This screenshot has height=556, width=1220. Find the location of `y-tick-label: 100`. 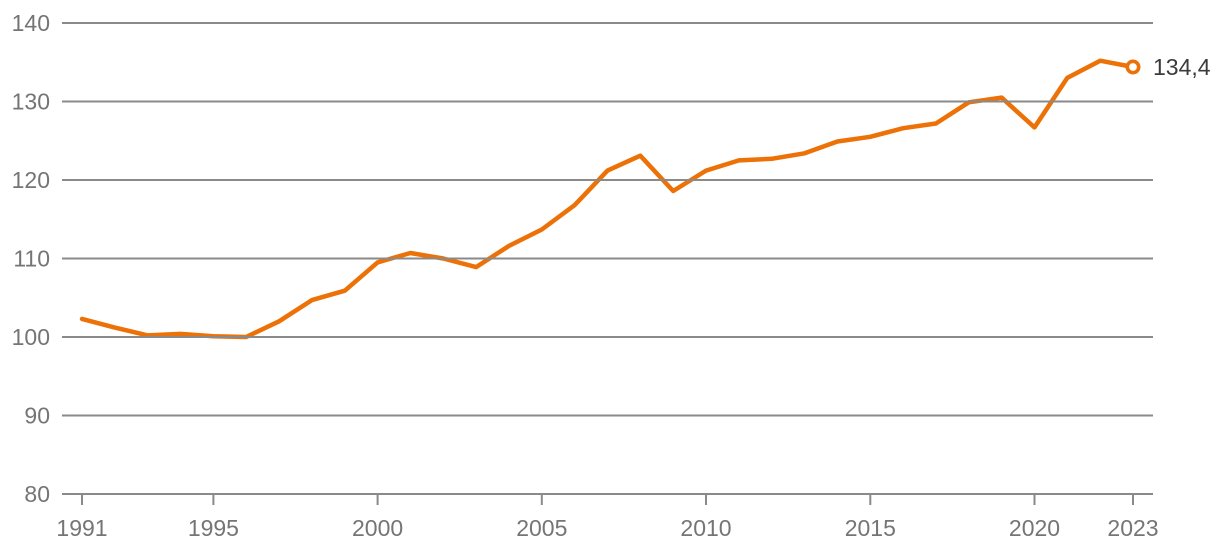

y-tick-label: 100 is located at coordinates (31, 337).